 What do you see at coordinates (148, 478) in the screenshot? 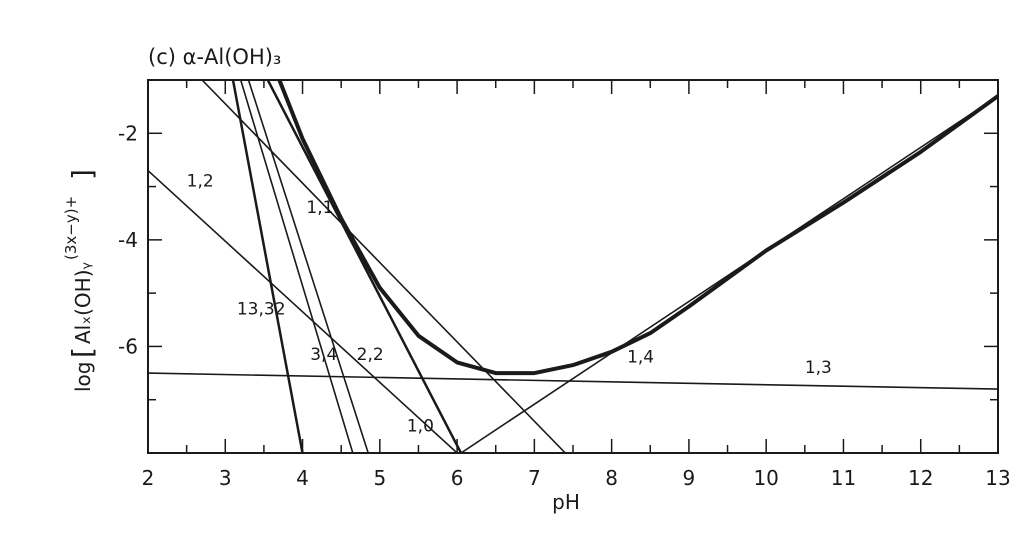
I see `x-tick-label: 2` at bounding box center [148, 478].